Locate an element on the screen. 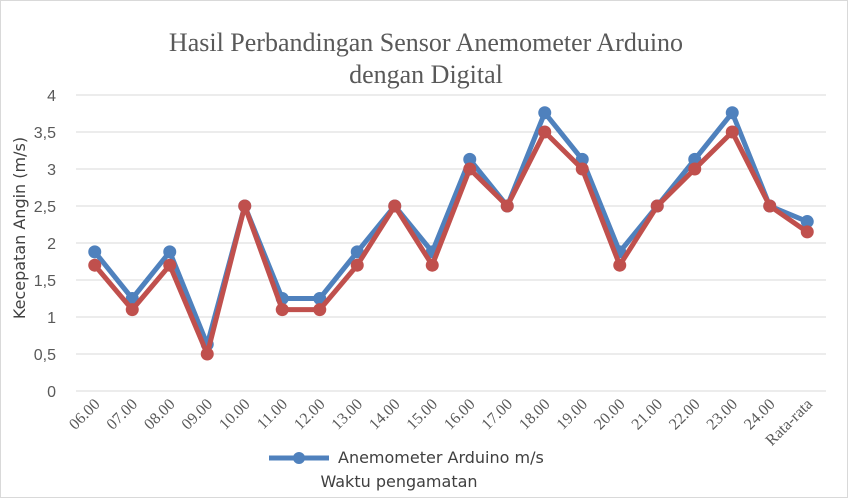  x-tick-label: 16.00 is located at coordinates (459, 414).